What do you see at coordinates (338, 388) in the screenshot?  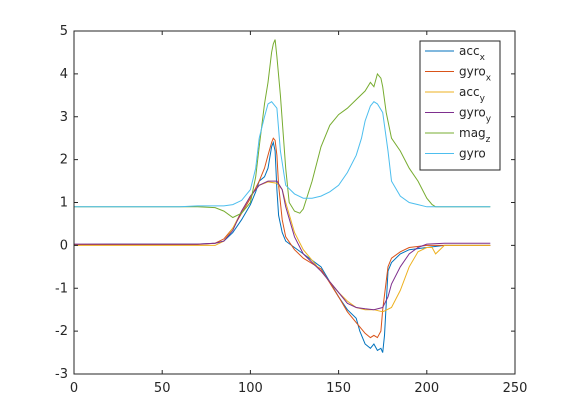 I see `x-tick-label: 150` at bounding box center [338, 388].